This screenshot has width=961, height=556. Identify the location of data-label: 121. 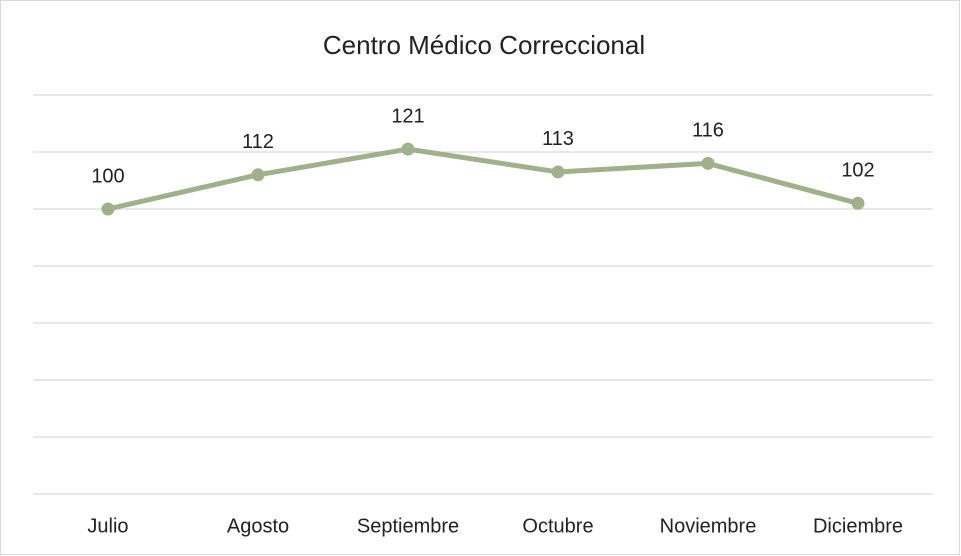
(407, 116).